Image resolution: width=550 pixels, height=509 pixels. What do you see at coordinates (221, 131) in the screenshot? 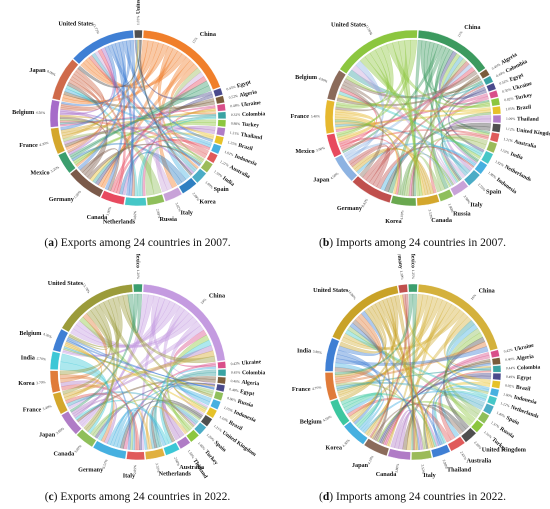
I see `arc-thailand` at bounding box center [221, 131].